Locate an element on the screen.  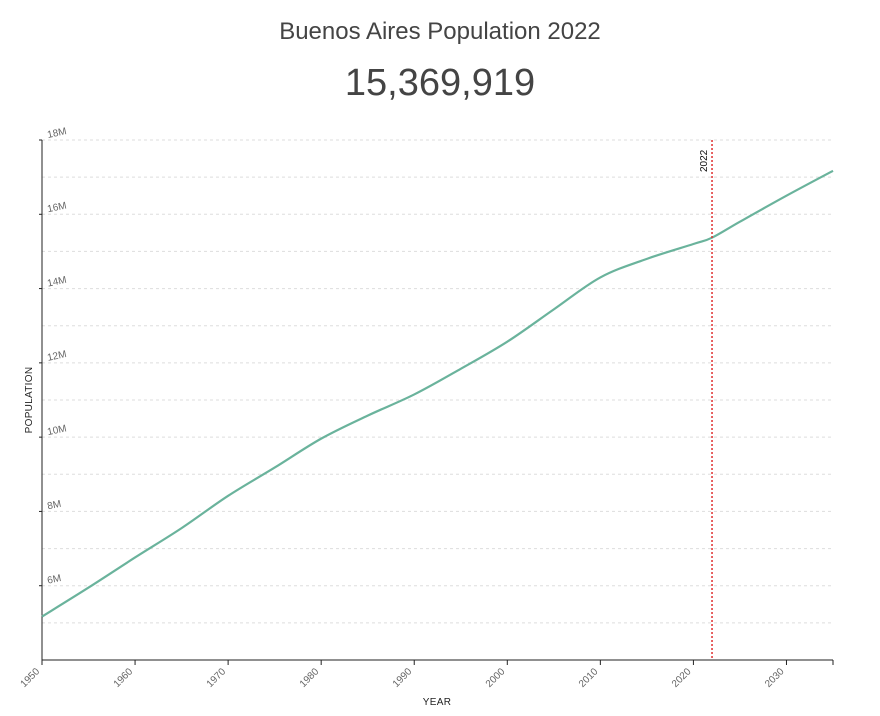
y-tick-label: 18M is located at coordinates (56, 133).